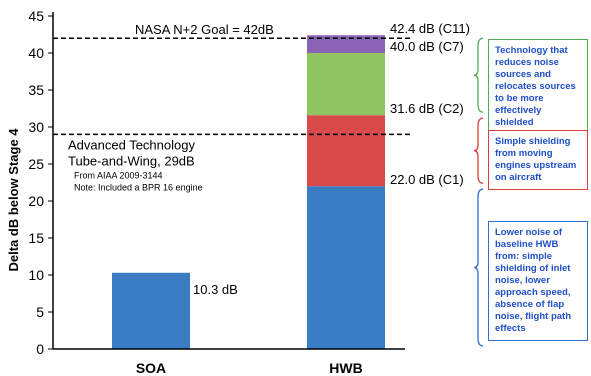 Image resolution: width=591 pixels, height=376 pixels. What do you see at coordinates (427, 179) in the screenshot?
I see `bar-label-hwb-1: 22.0 dB (C1)` at bounding box center [427, 179].